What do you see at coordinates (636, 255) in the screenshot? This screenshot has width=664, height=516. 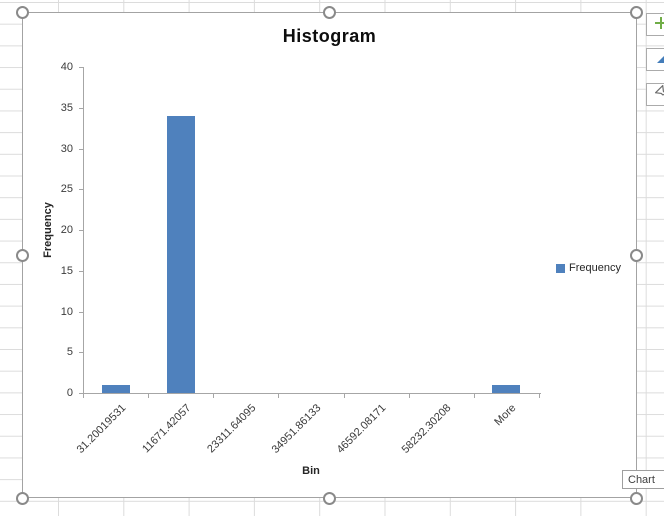 I see `selection-handle-middle-right` at bounding box center [636, 255].